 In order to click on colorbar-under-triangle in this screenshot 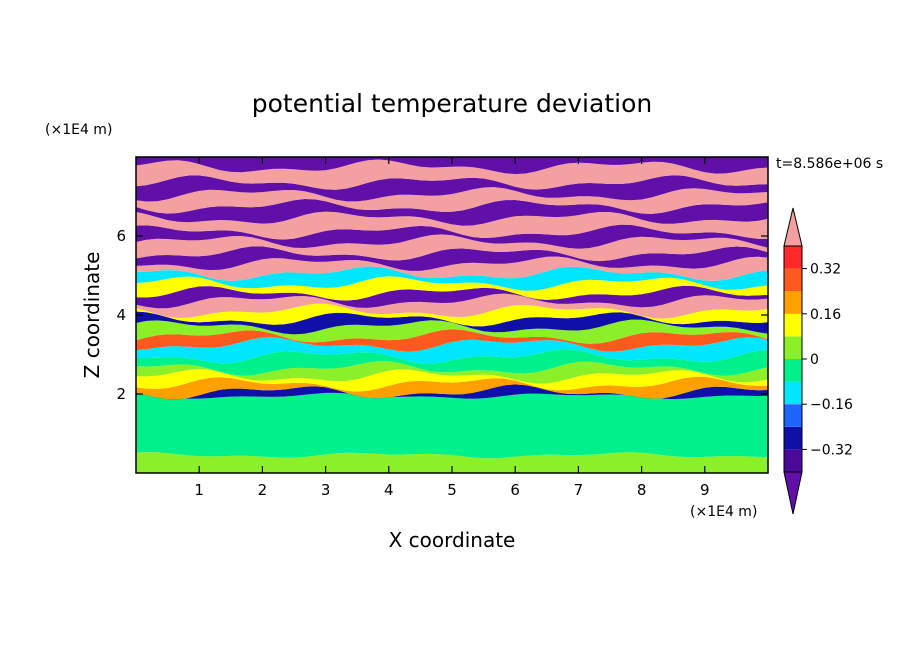, I will do `click(793, 493)`.